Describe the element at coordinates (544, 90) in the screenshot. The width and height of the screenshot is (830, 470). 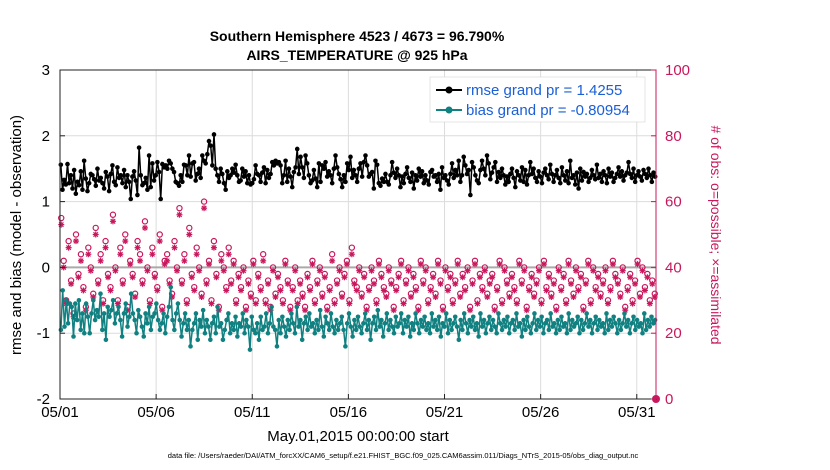
I see `legend-rmse-label: rmse grand pr = 1.4255` at that location.